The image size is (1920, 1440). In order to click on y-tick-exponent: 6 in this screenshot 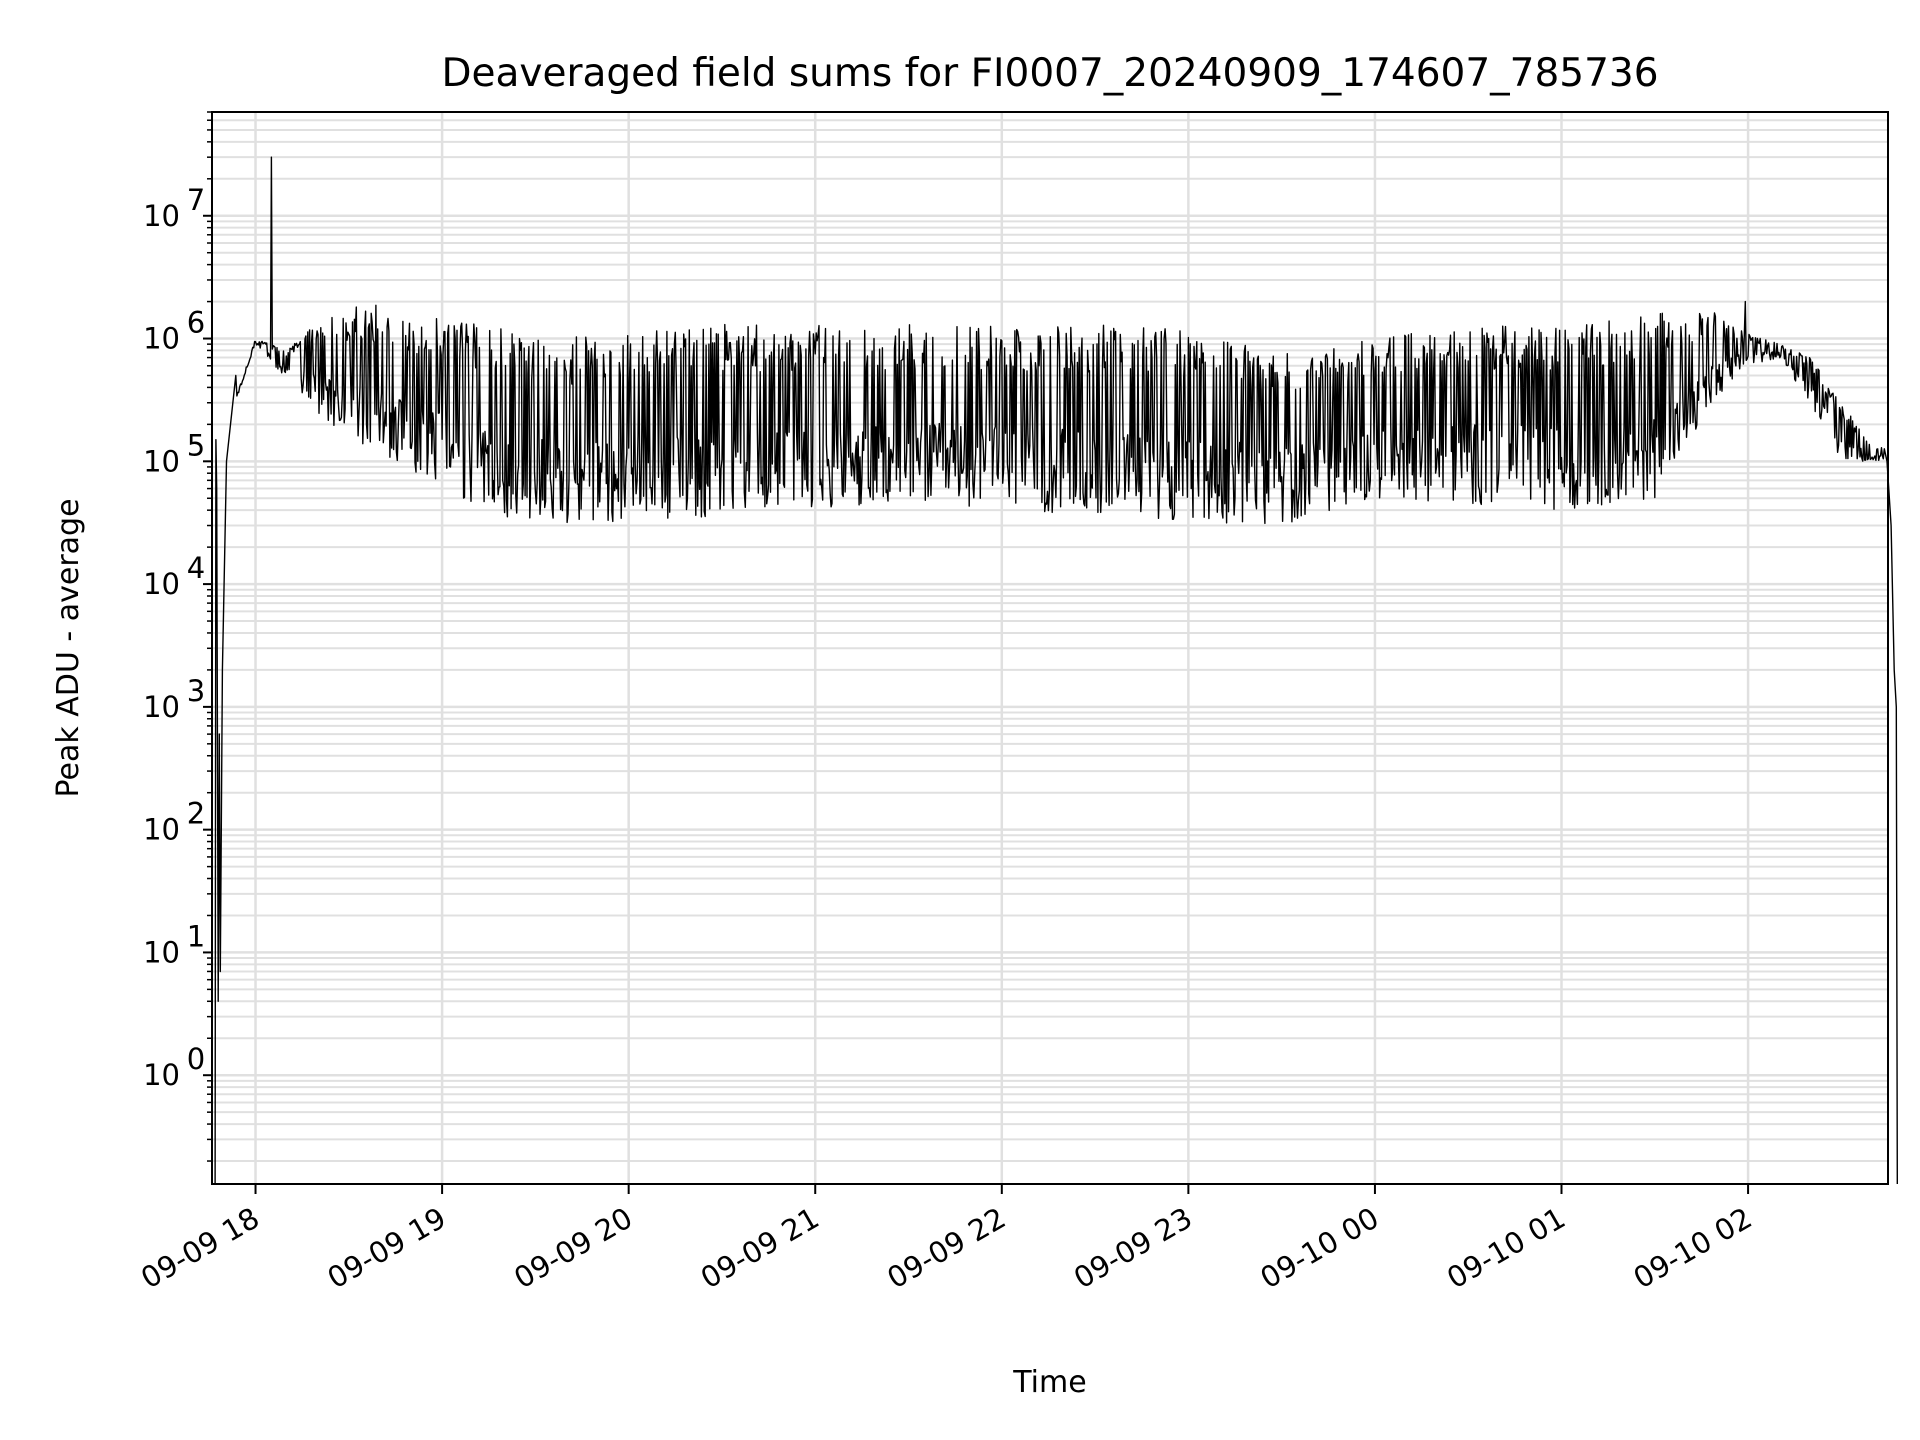, I will do `click(196, 323)`.